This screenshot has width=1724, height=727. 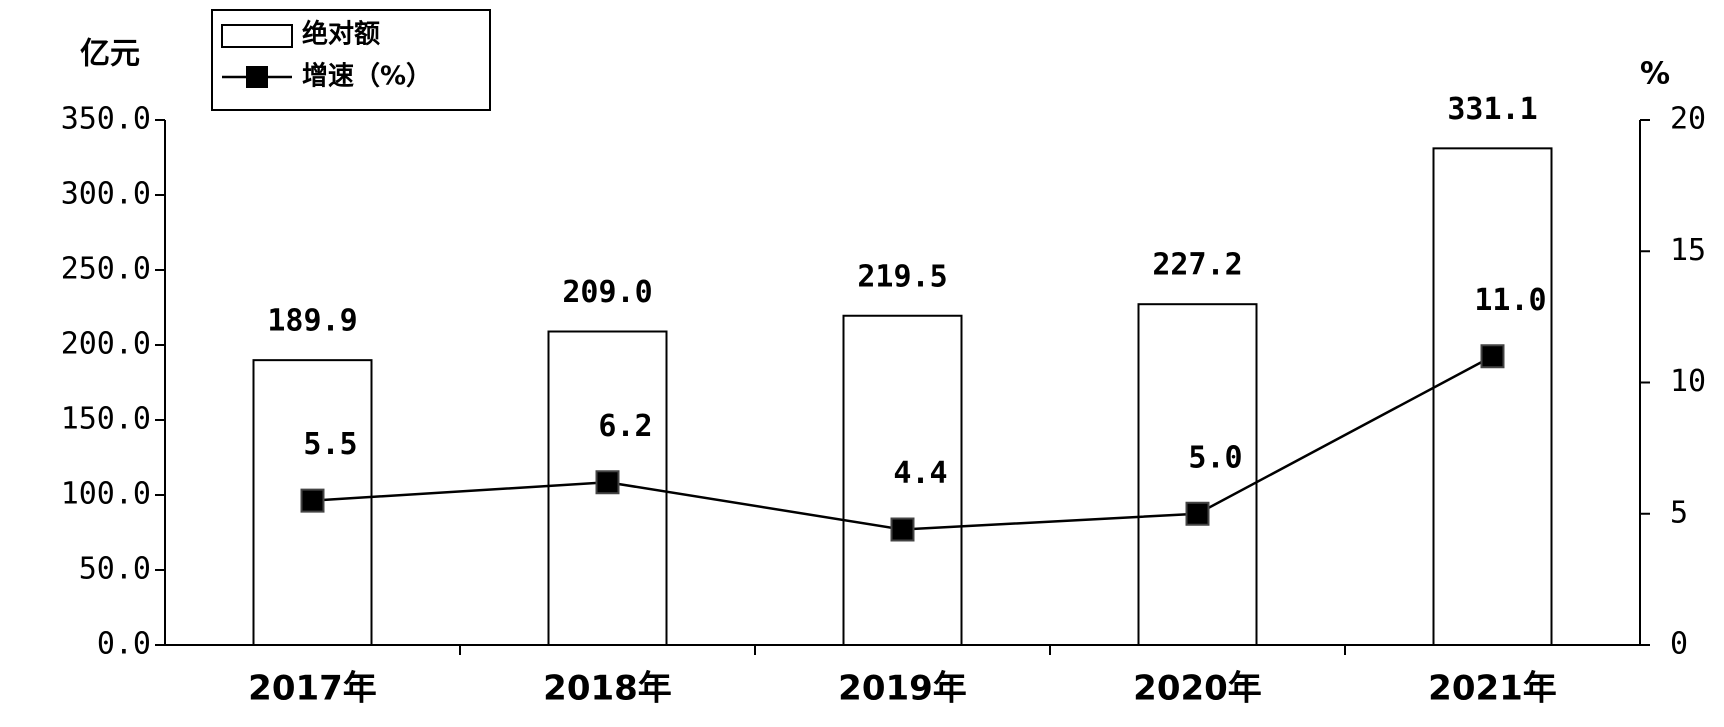 I want to click on legend-label: 绝对额, so click(x=341, y=34).